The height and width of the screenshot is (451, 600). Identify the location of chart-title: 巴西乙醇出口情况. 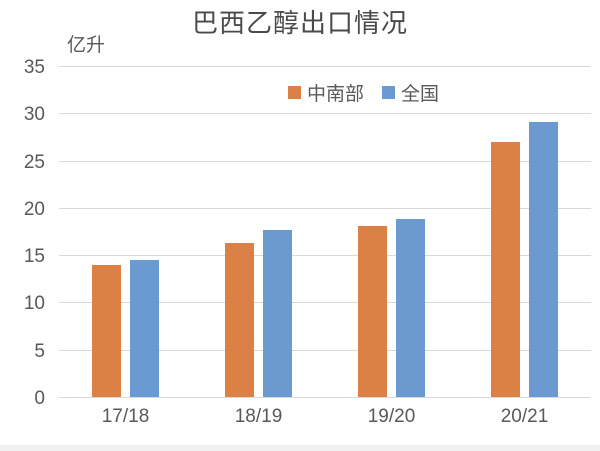
(299, 24).